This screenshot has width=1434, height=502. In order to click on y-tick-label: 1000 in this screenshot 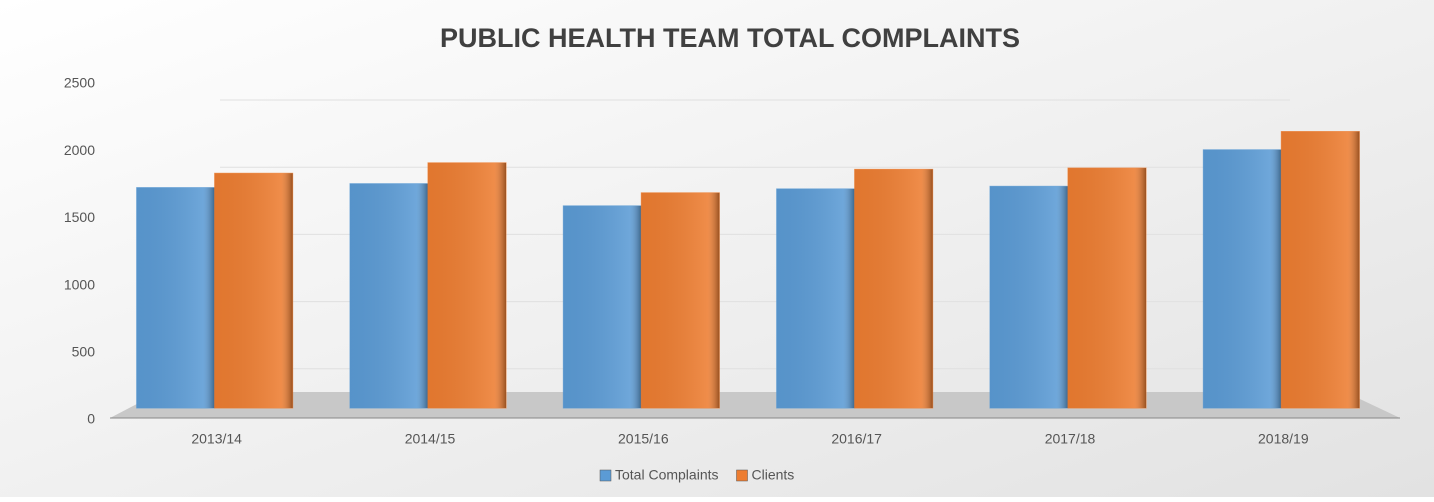, I will do `click(79, 284)`.